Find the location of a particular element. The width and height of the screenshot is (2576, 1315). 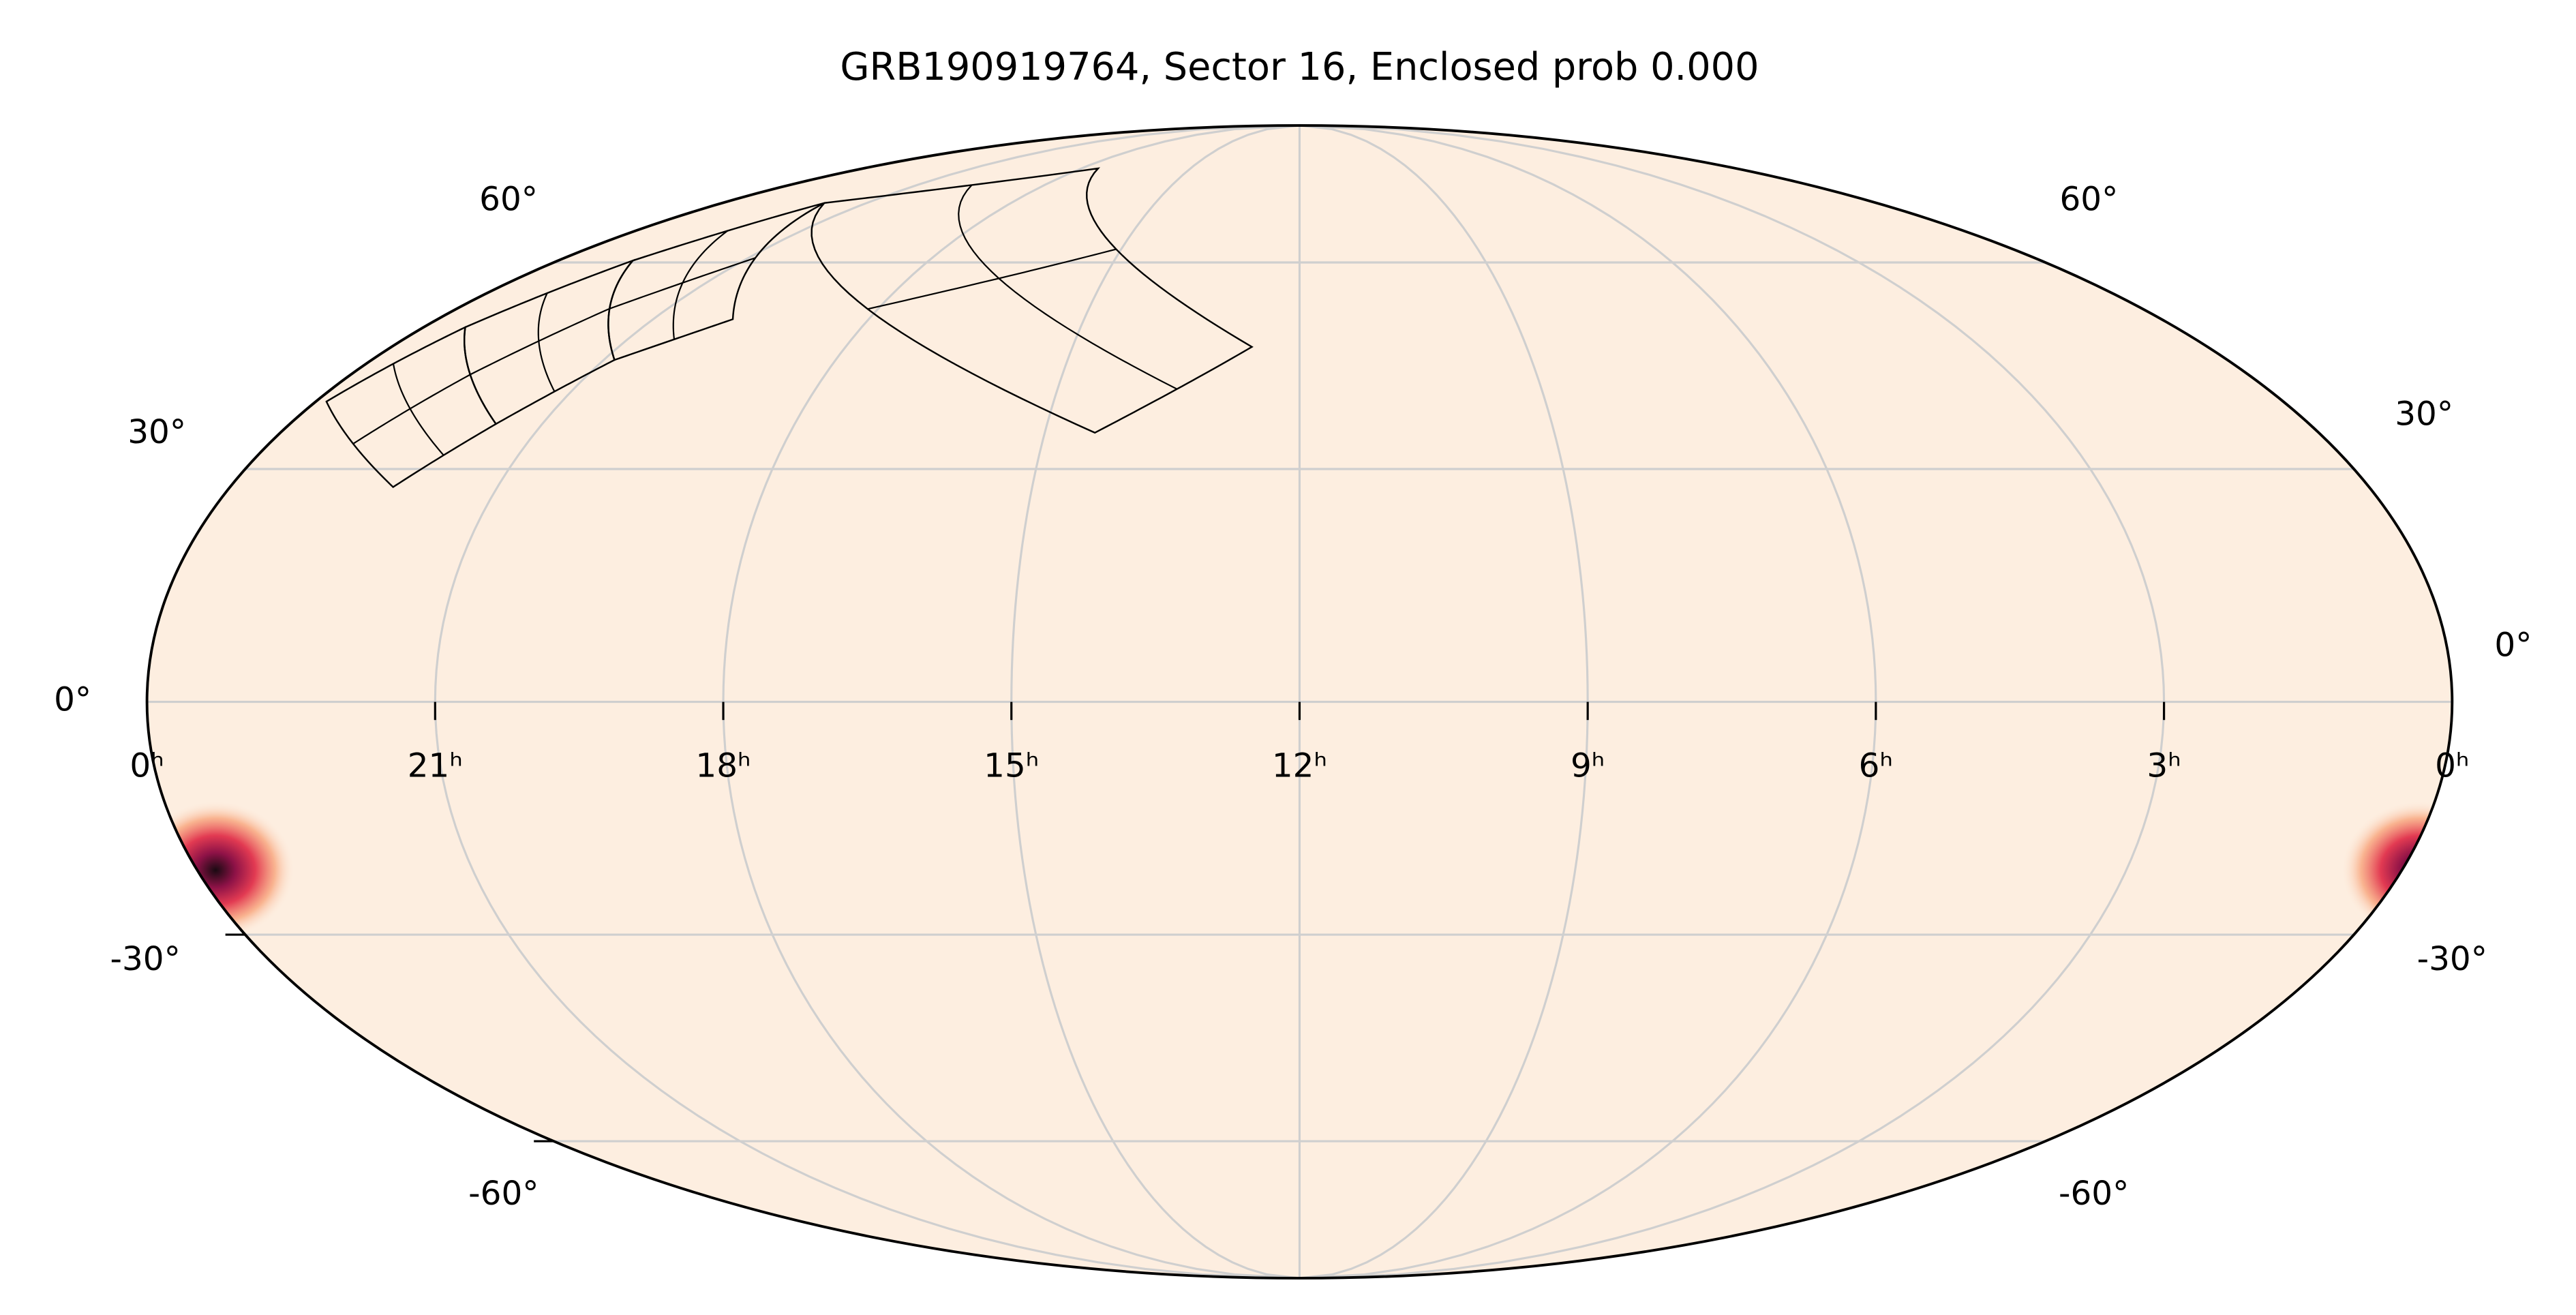

x-tick-label: 15ʰ is located at coordinates (1011, 766).